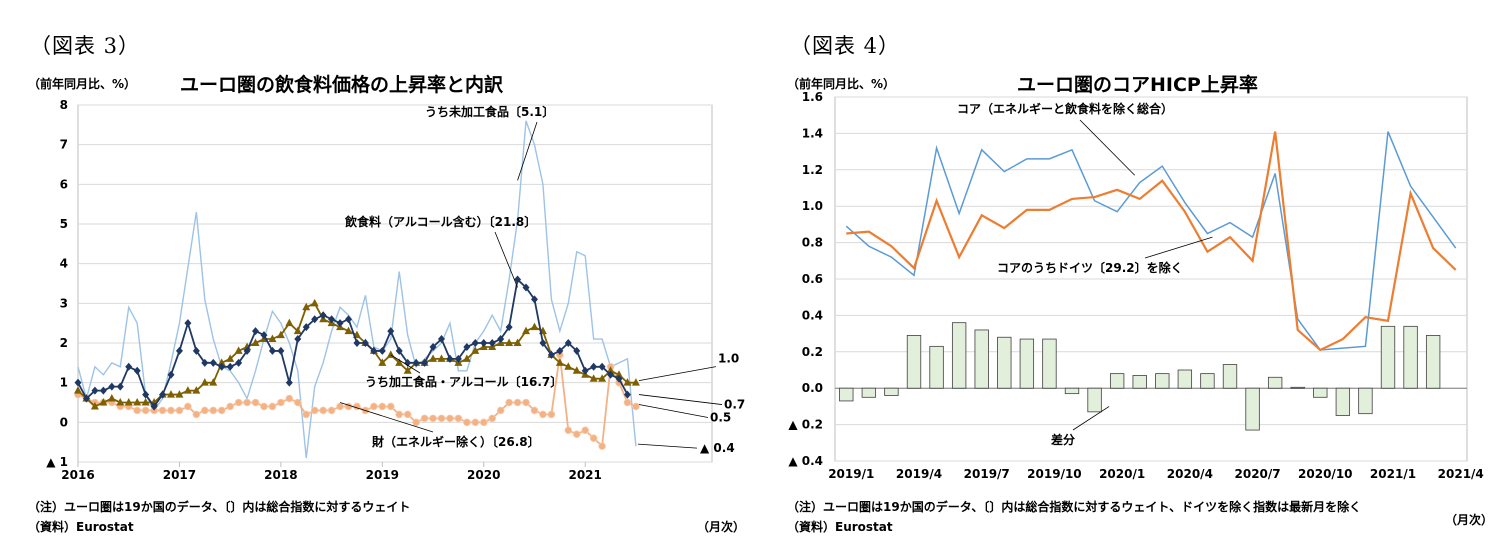 The width and height of the screenshot is (1509, 558). What do you see at coordinates (64, 264) in the screenshot?
I see `y-tick-label: 4` at bounding box center [64, 264].